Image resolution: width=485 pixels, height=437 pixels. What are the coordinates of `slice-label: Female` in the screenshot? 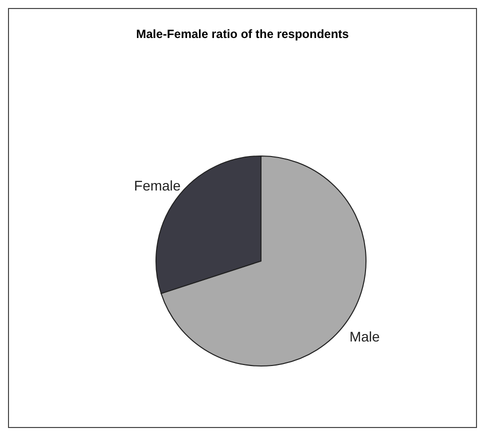 It's located at (157, 186).